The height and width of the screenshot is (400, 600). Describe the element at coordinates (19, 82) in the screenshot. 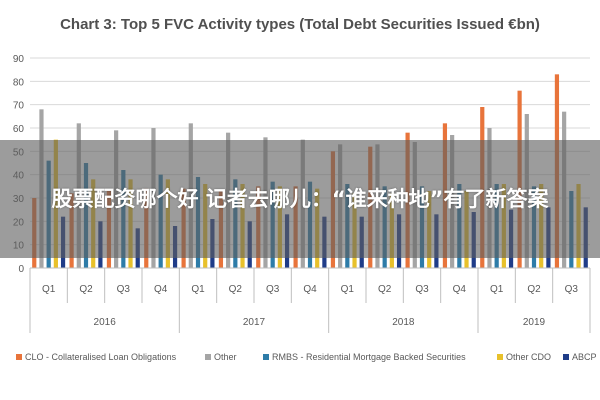

I see `y-tick-label: 80` at that location.